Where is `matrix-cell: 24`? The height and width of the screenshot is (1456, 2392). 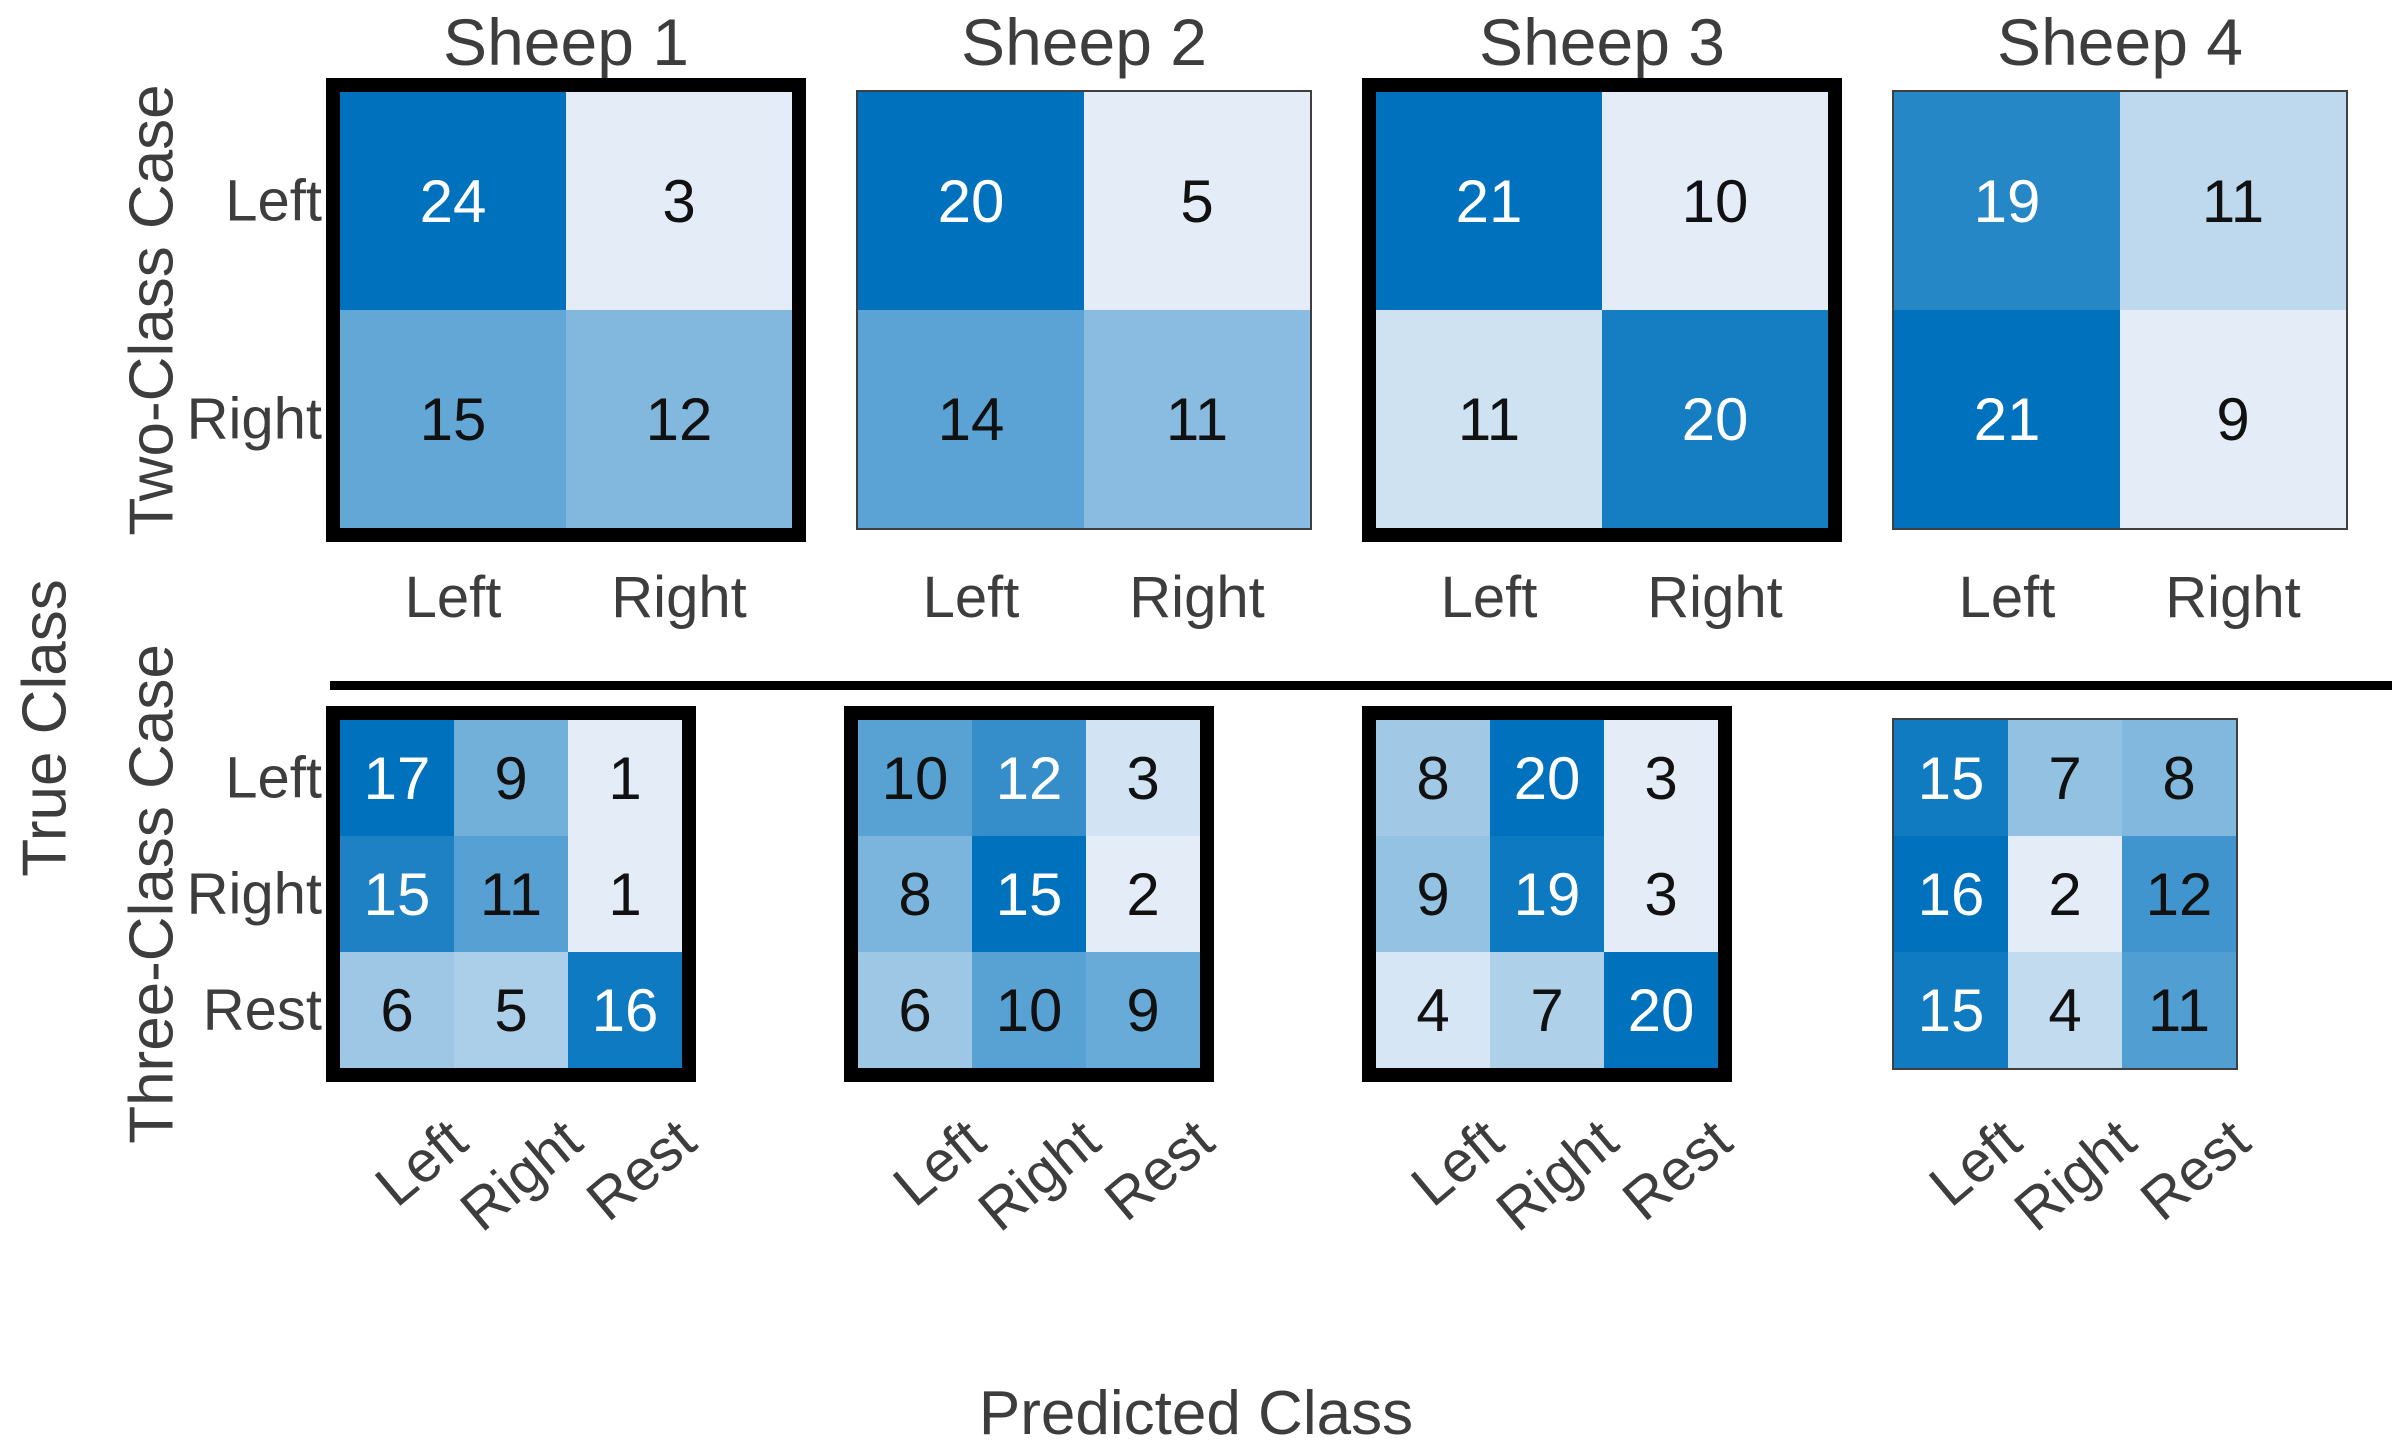 matrix-cell: 24 is located at coordinates (453, 201).